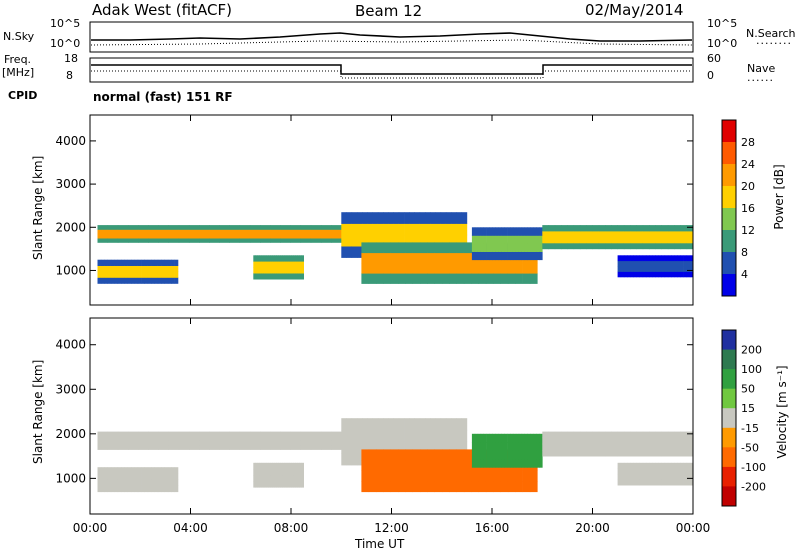 The width and height of the screenshot is (800, 558). I want to click on colorbar-segment, so click(729, 153).